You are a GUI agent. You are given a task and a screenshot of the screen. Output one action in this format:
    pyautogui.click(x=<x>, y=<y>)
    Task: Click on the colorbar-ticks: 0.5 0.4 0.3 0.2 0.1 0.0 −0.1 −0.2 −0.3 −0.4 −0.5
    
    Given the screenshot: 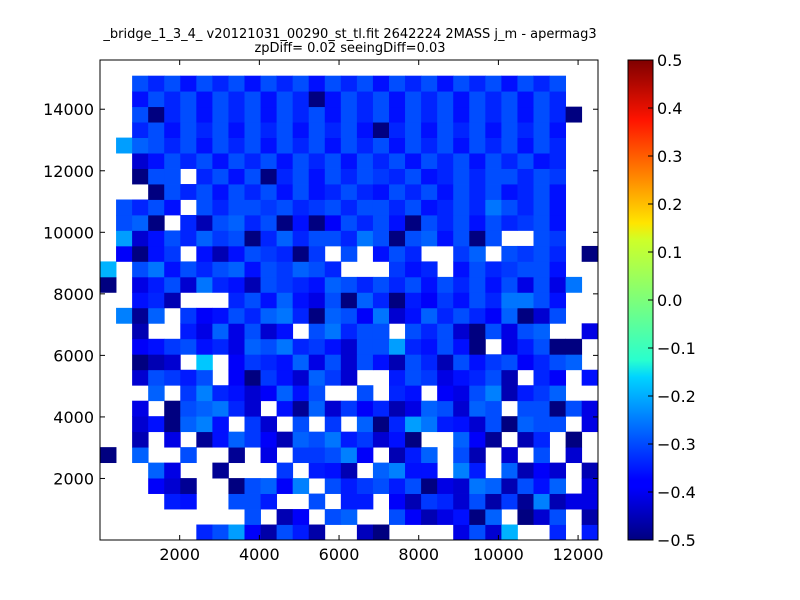 What is the action you would take?
    pyautogui.click(x=672, y=300)
    